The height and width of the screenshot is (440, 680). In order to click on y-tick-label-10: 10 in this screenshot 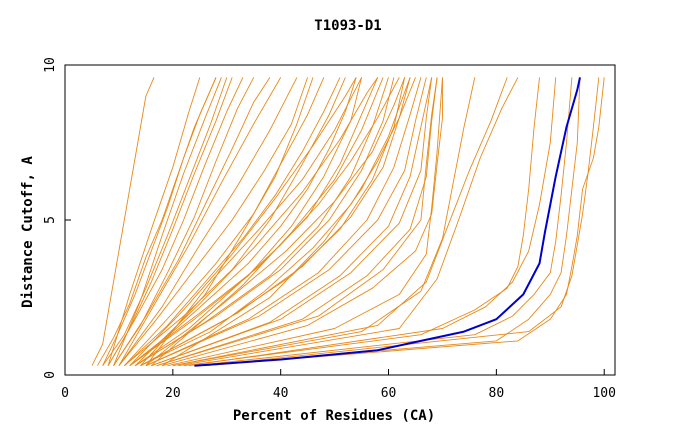, I will do `click(50, 65)`.